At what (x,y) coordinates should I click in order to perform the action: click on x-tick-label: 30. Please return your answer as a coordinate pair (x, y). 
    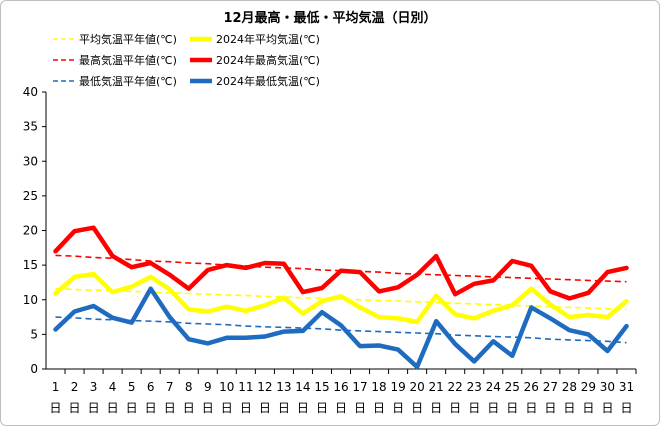
    Looking at the image, I should click on (607, 387).